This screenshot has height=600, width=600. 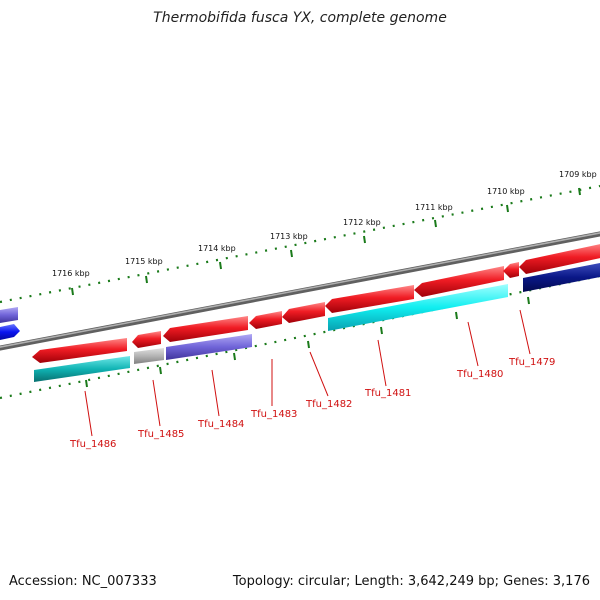 What do you see at coordinates (92, 444) in the screenshot?
I see `gene-label: Tfu_1486` at bounding box center [92, 444].